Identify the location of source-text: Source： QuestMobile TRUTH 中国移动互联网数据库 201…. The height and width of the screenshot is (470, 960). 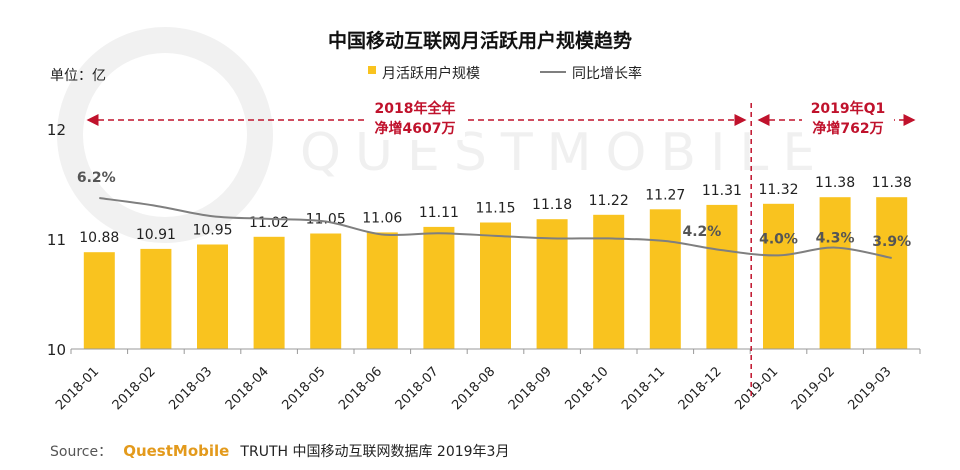
(279, 450).